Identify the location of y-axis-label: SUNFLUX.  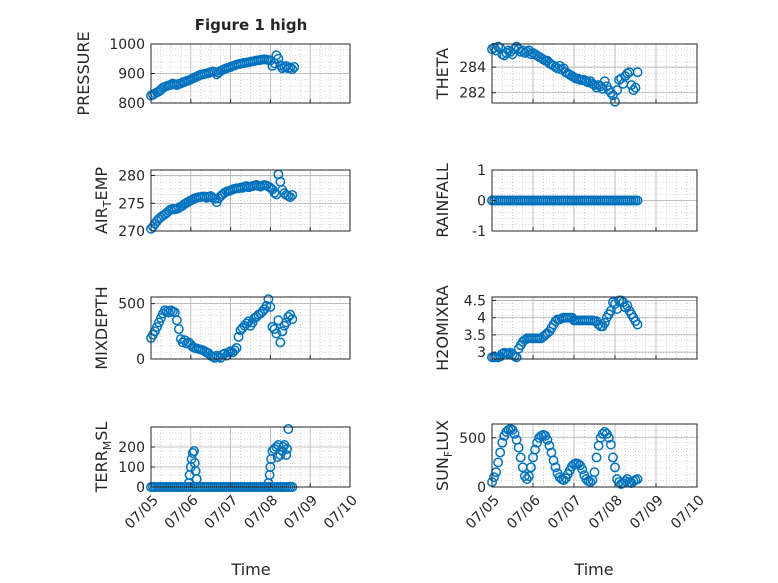
(444, 455).